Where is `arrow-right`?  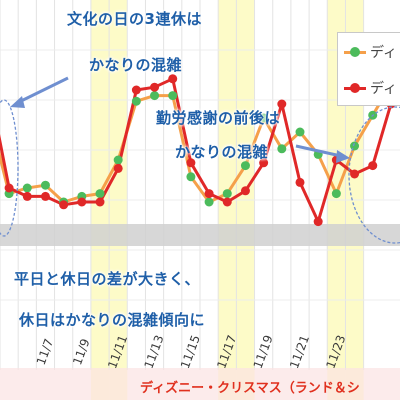
arrow-right is located at coordinates (322, 153).